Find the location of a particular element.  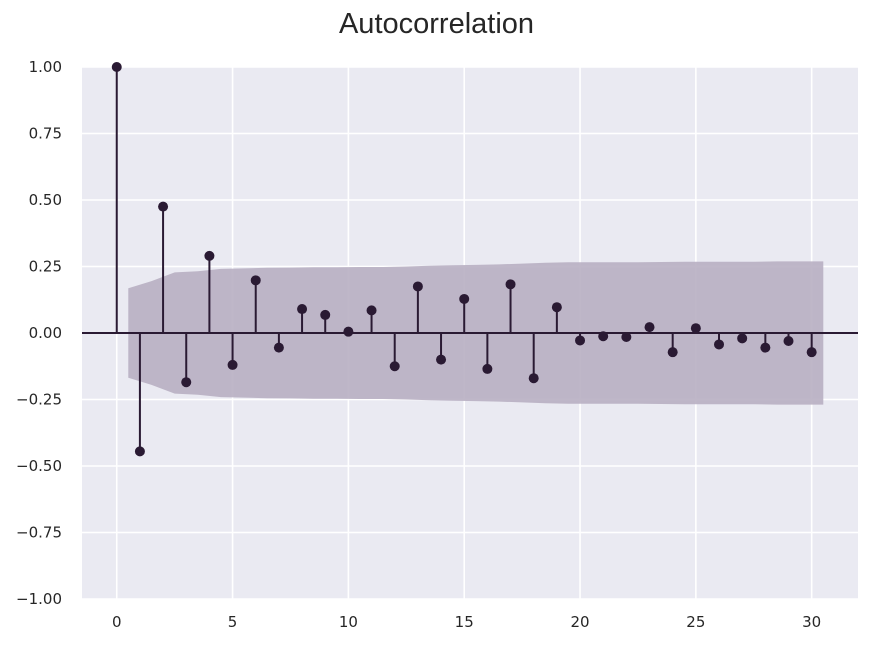

y-tick-label: 0.00 is located at coordinates (45, 333).